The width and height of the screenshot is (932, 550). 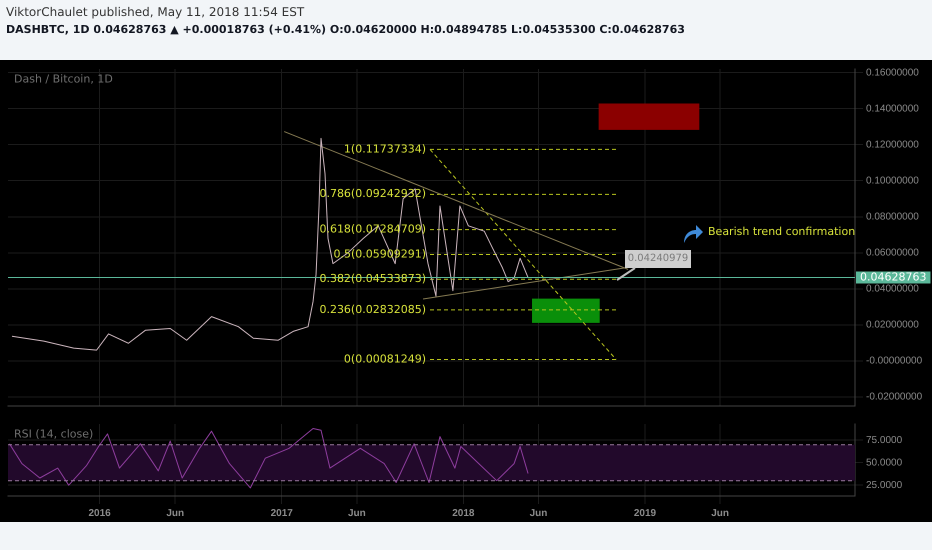 I want to click on annotation: 0.04240979, so click(x=658, y=259).